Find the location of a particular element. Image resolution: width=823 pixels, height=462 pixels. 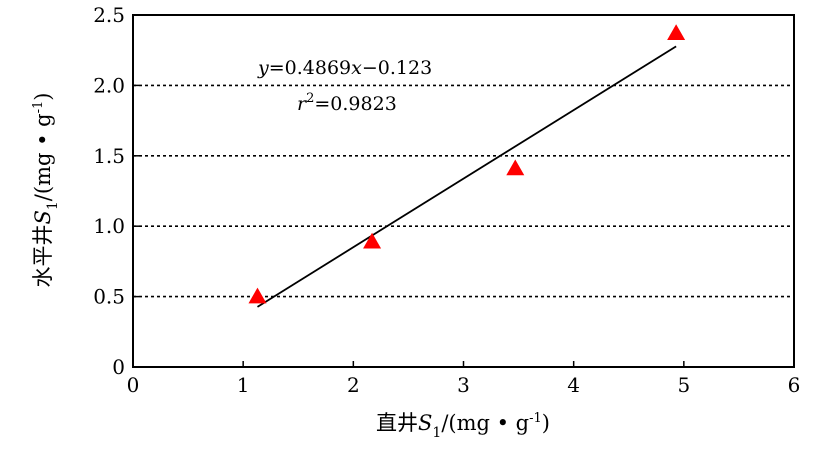

y-axis-label: 水平井S1/(mg • g-1) is located at coordinates (46, 190).